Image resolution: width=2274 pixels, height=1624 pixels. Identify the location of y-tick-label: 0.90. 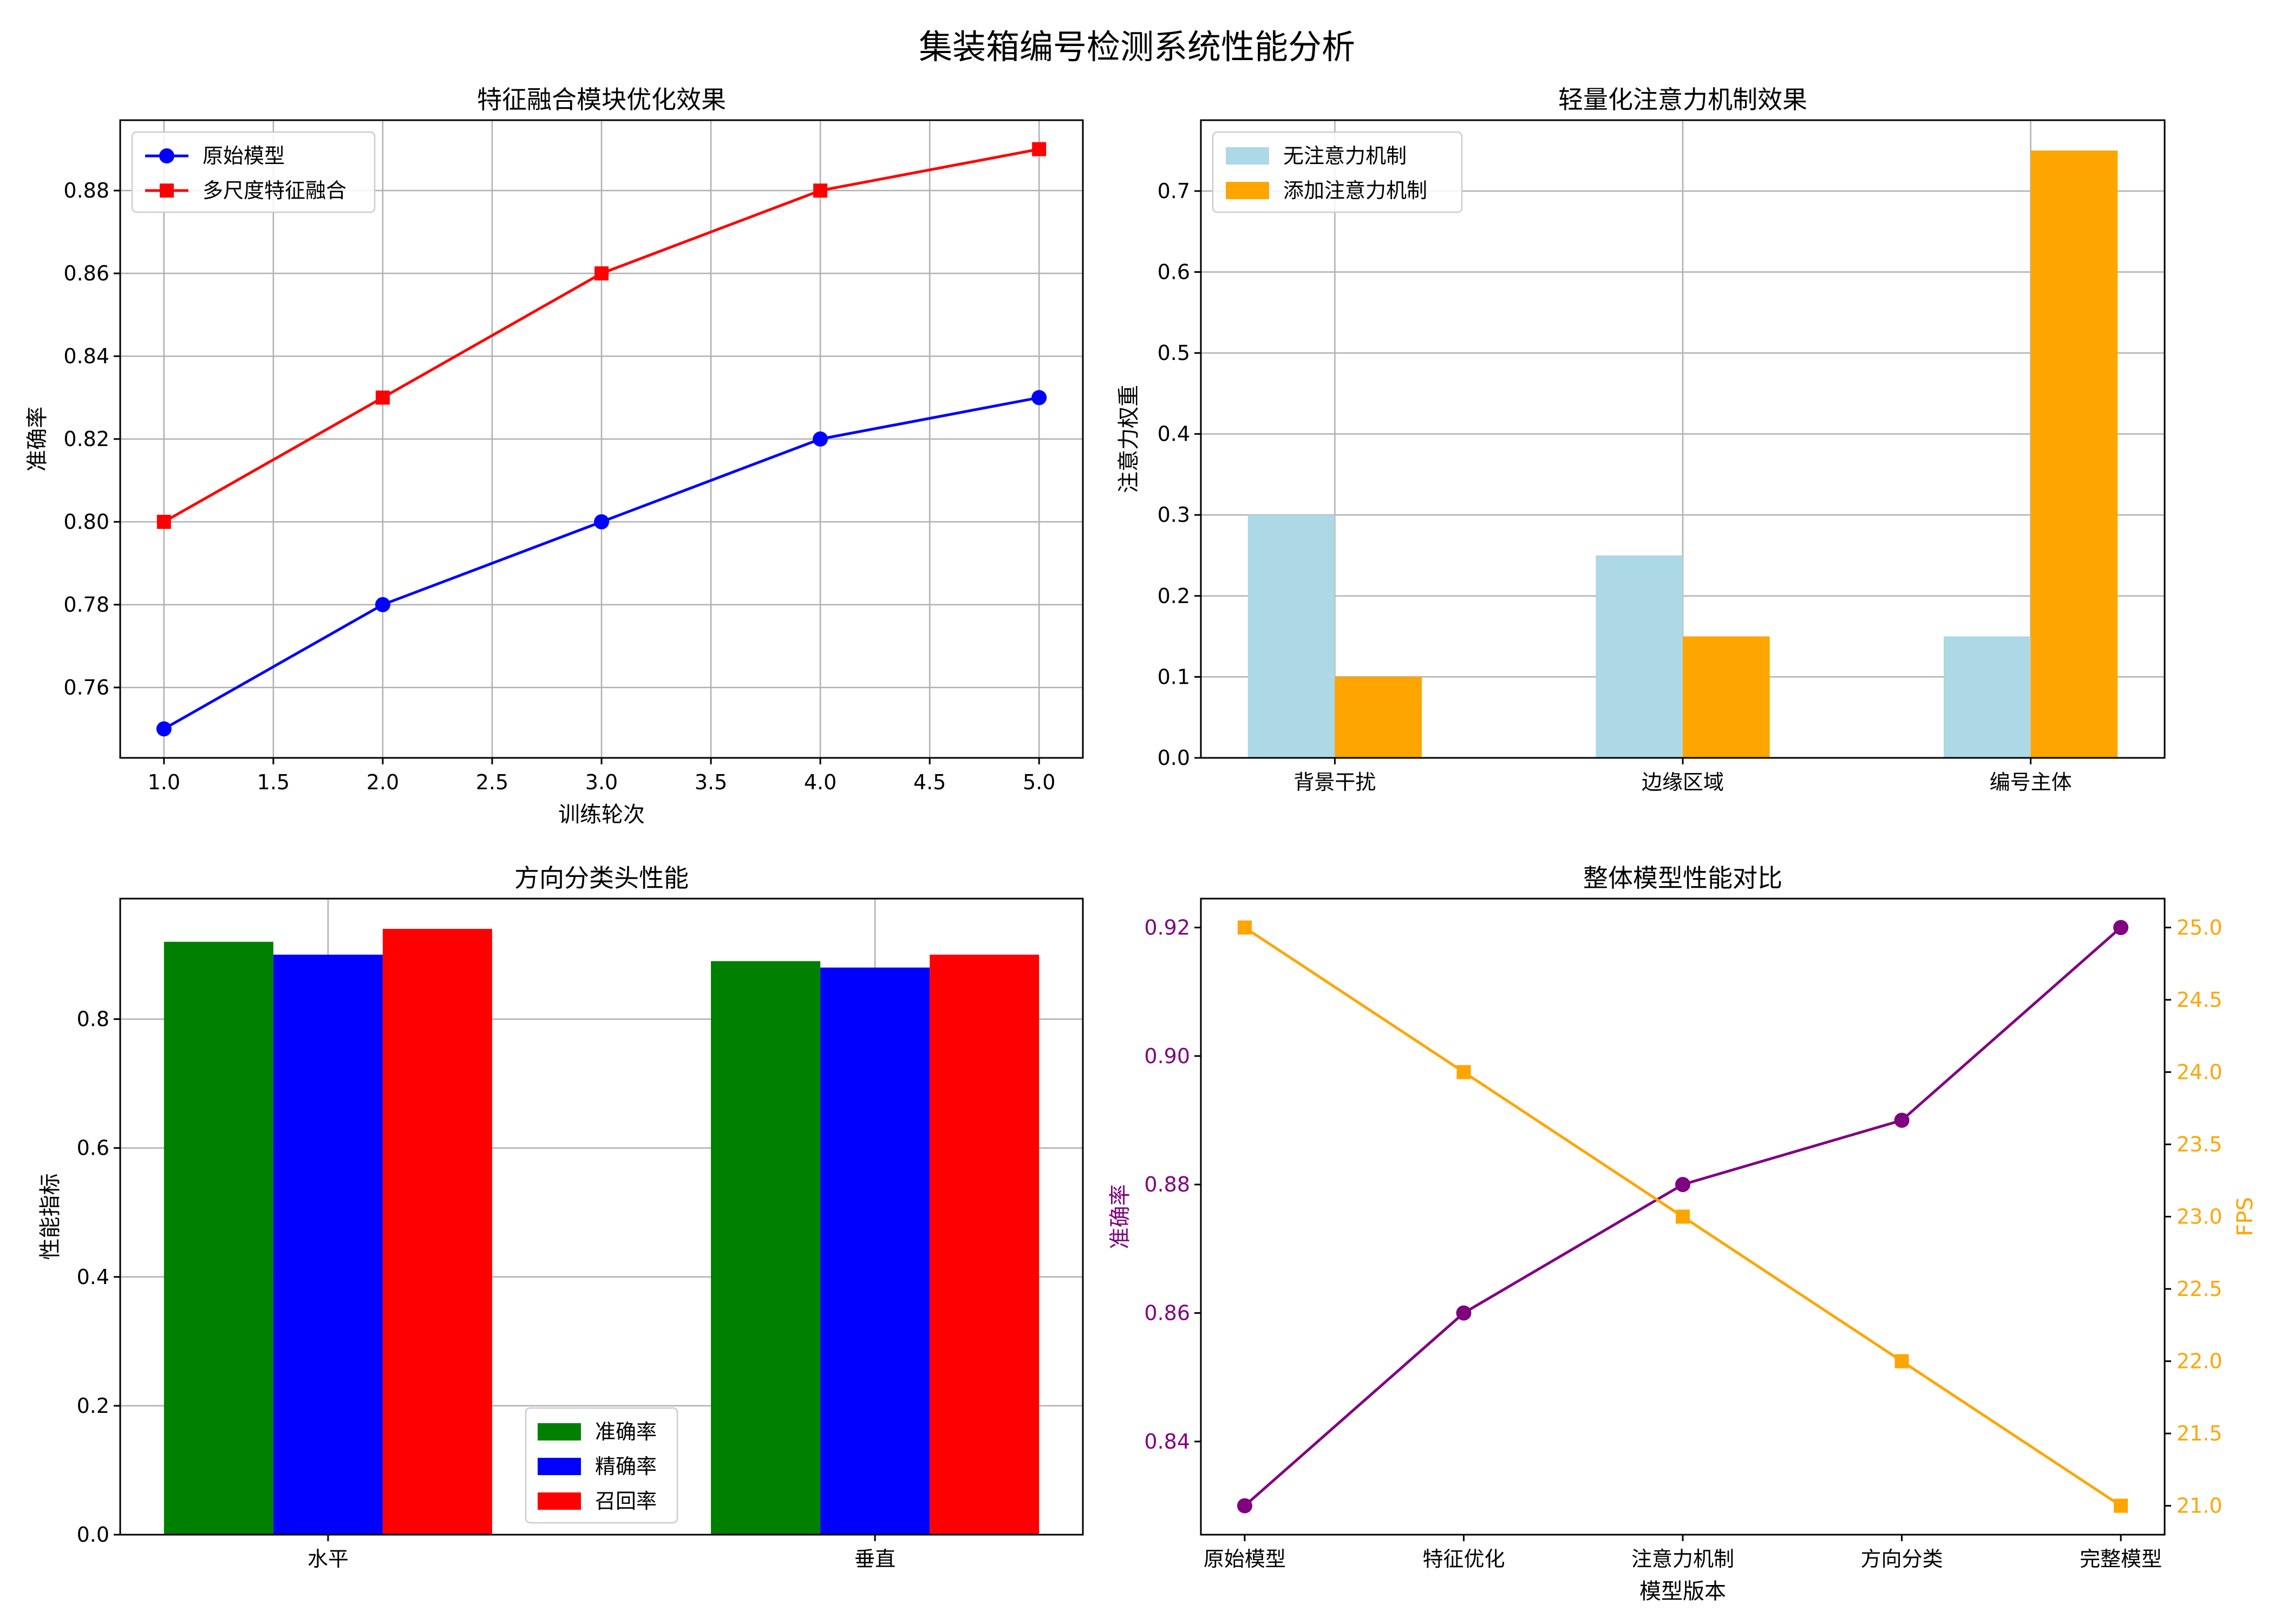
(1167, 1056).